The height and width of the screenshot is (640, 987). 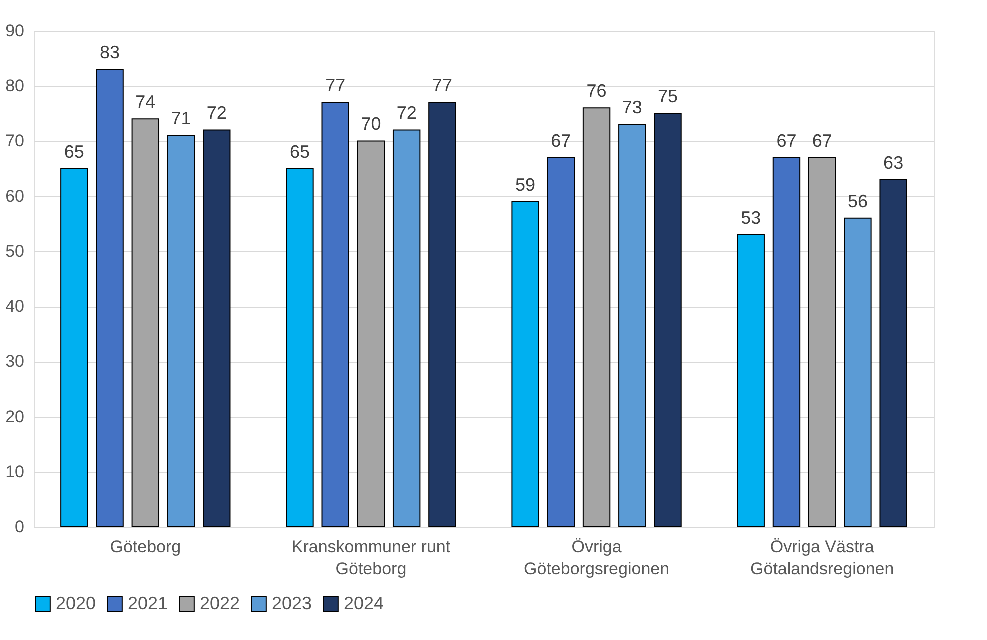 I want to click on data-label: 74, so click(x=146, y=102).